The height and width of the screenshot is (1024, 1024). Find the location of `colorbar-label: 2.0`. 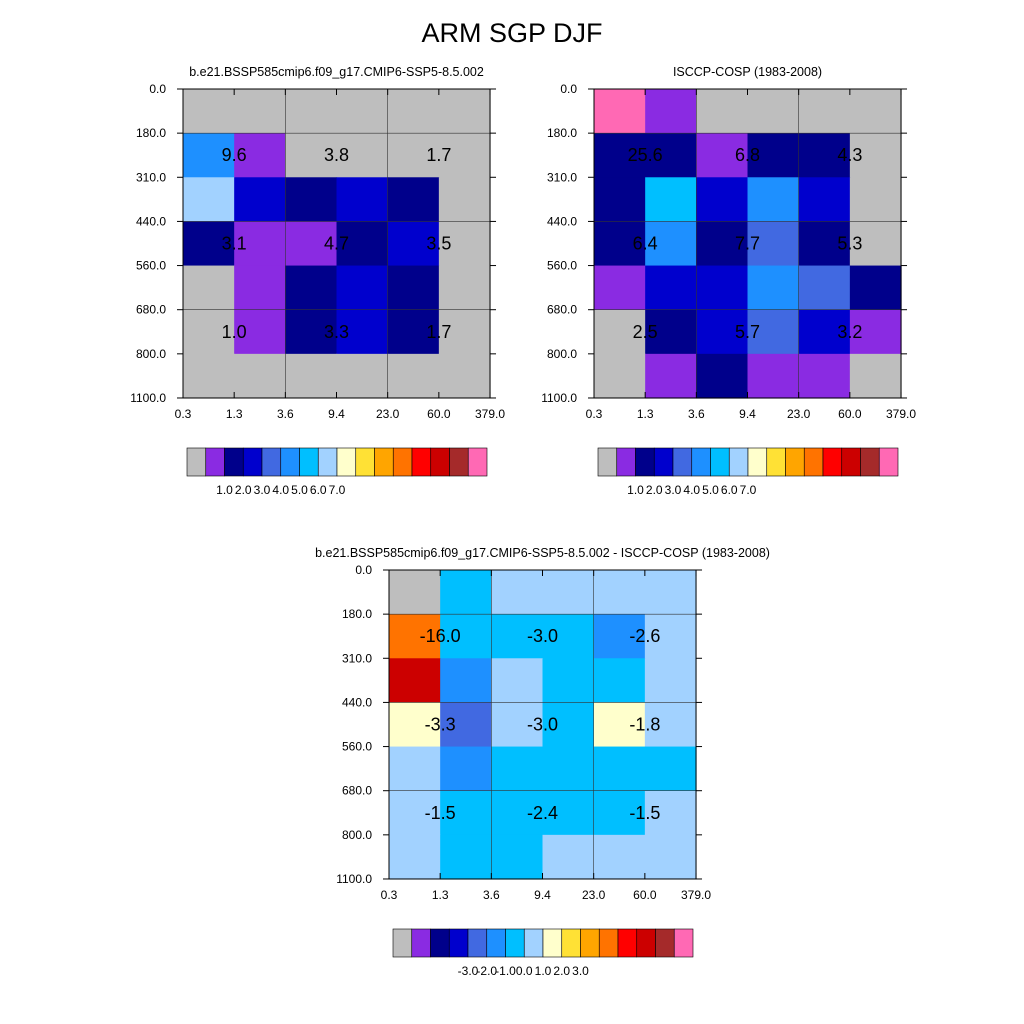

colorbar-label: 2.0 is located at coordinates (654, 490).